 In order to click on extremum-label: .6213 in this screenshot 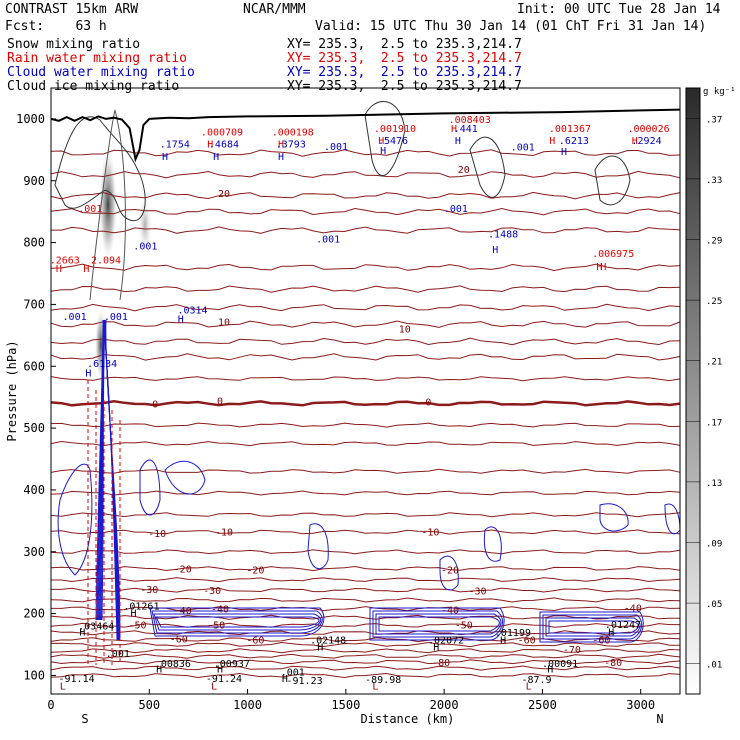, I will do `click(574, 141)`.